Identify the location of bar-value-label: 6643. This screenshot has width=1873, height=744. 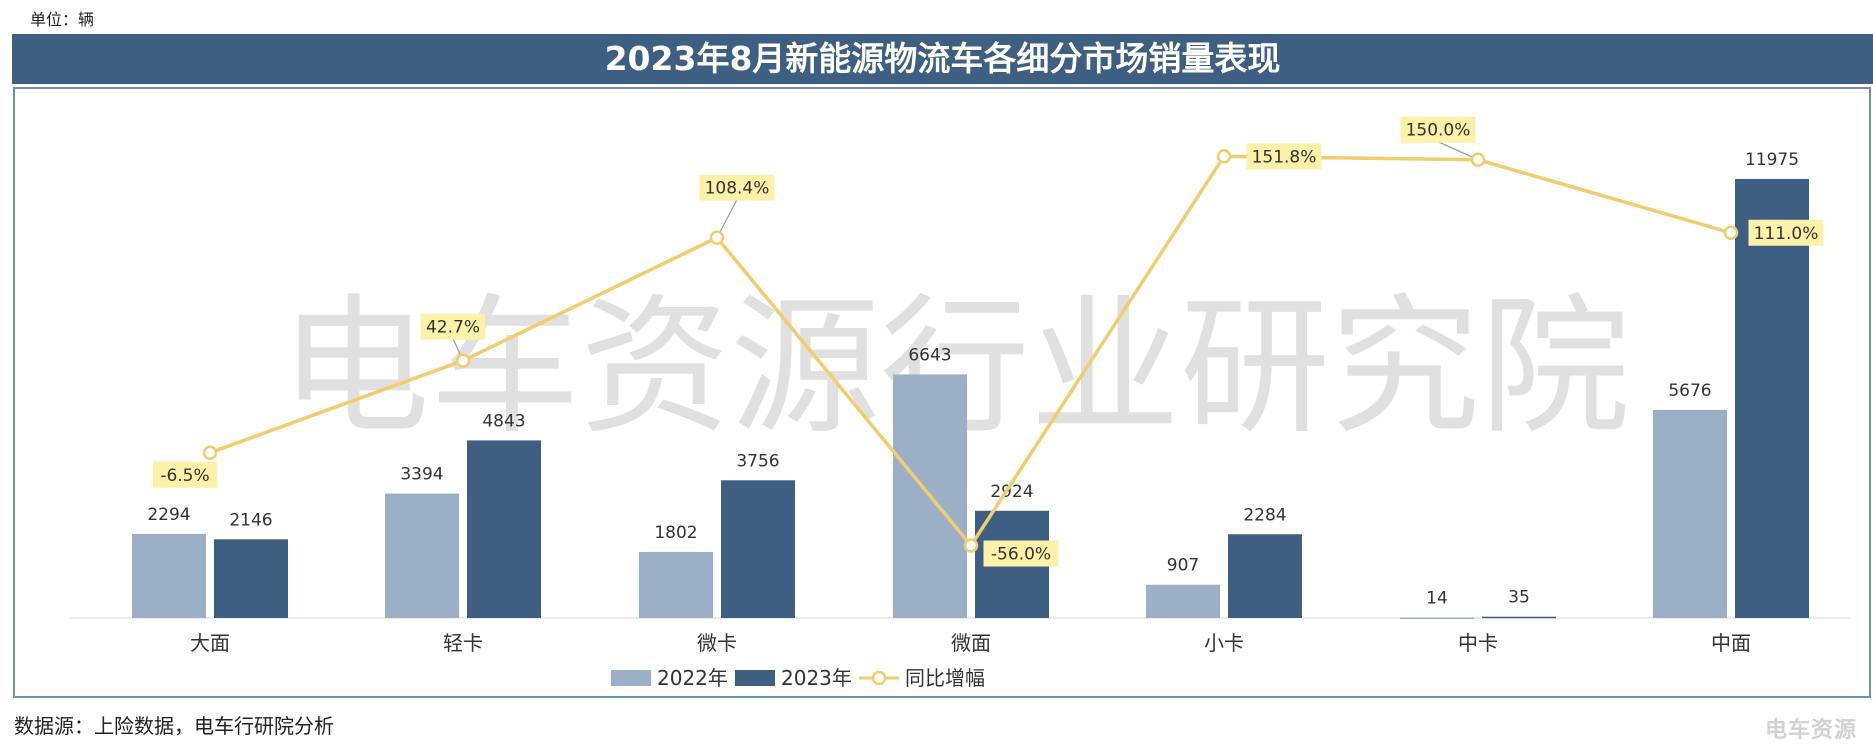
(929, 355).